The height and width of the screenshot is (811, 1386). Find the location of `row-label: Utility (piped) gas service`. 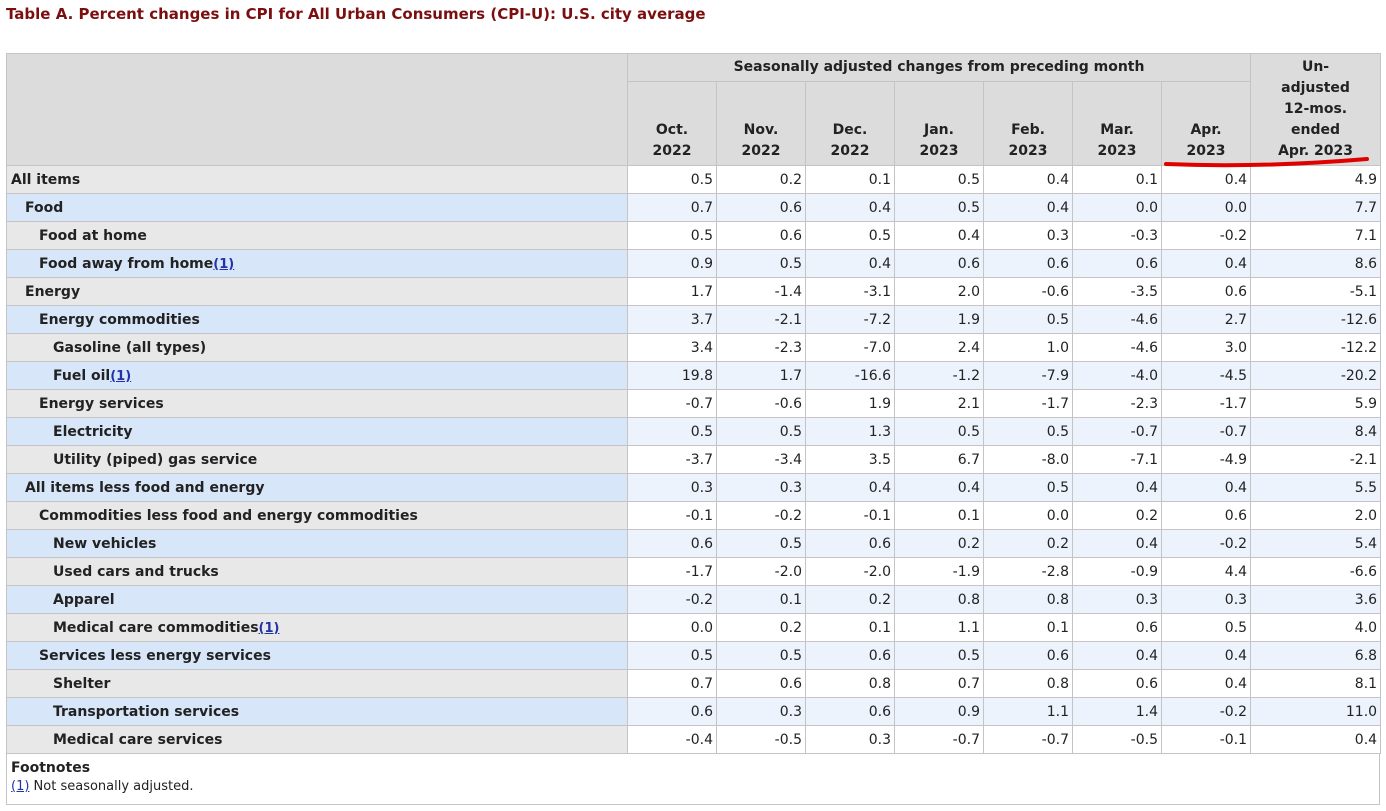

row-label: Utility (piped) gas service is located at coordinates (317, 459).